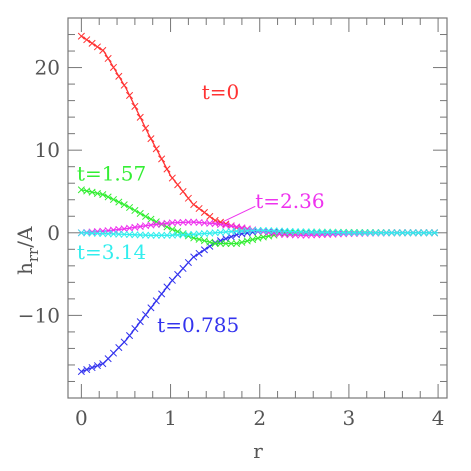 The height and width of the screenshot is (471, 471). I want to click on series-label-t=0: t=0, so click(221, 92).